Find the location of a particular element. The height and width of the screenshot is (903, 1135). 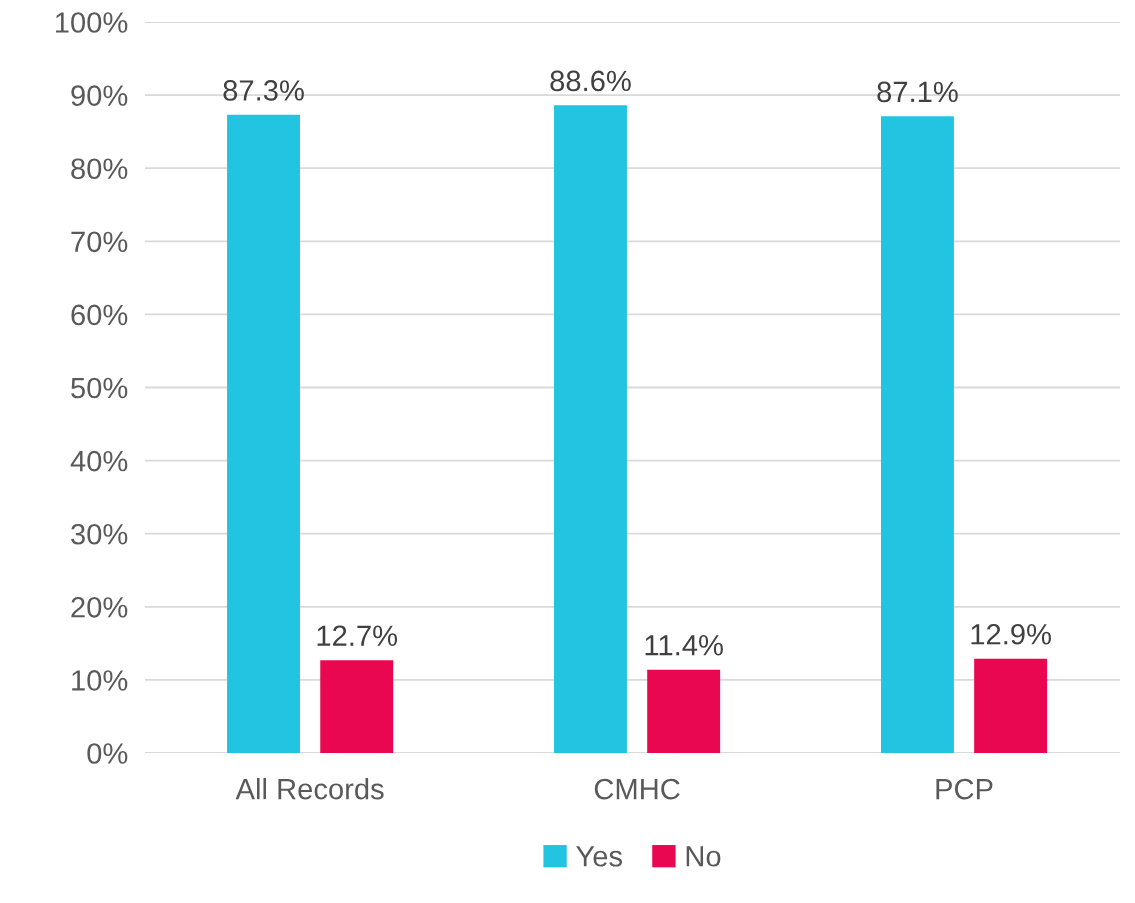

y-tick-label: 50% is located at coordinates (99, 388).